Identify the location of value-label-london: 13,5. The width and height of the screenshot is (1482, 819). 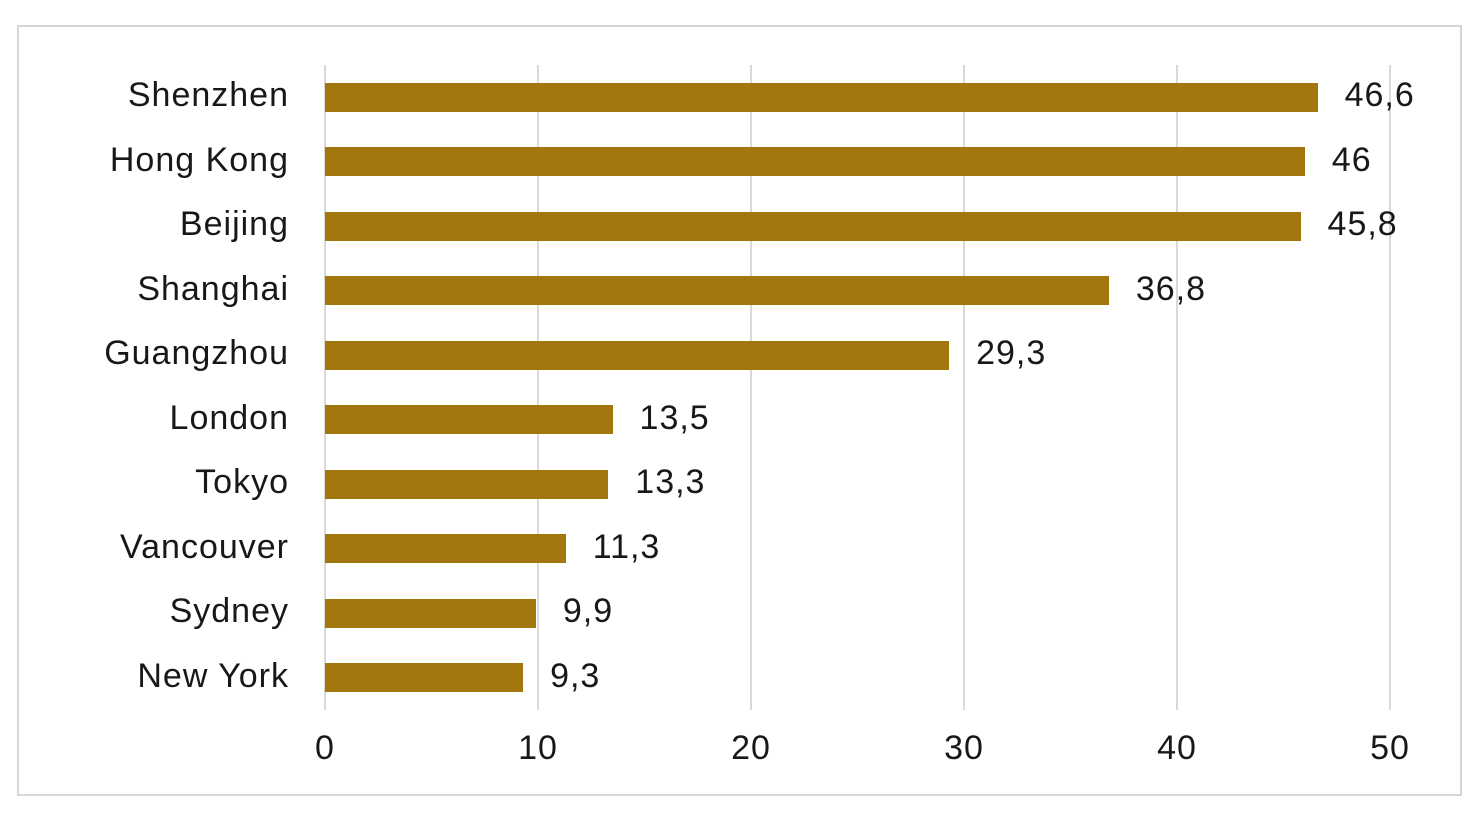
(674, 417).